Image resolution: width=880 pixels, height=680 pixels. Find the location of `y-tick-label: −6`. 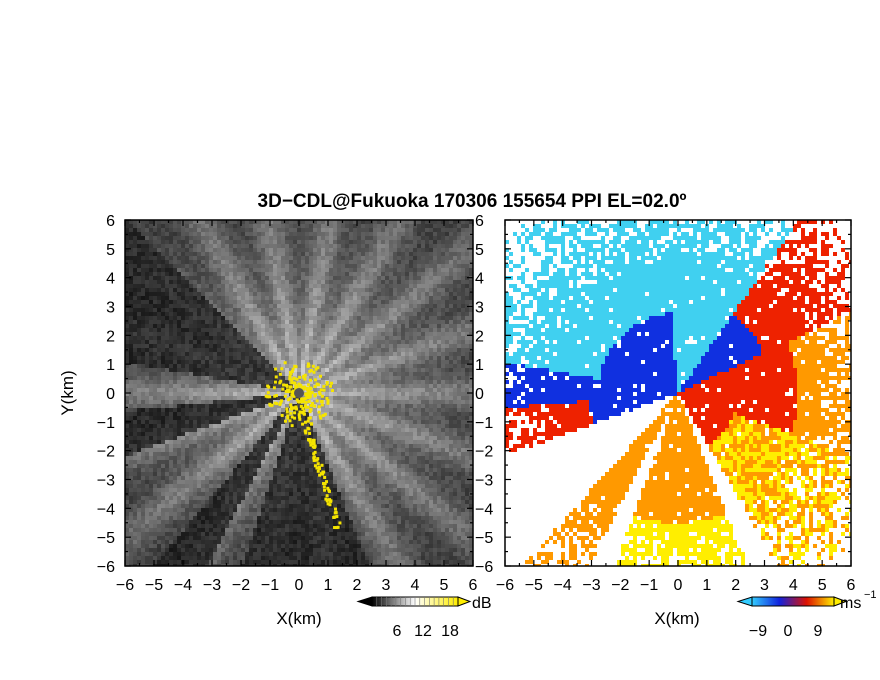

y-tick-label: −6 is located at coordinates (106, 567).